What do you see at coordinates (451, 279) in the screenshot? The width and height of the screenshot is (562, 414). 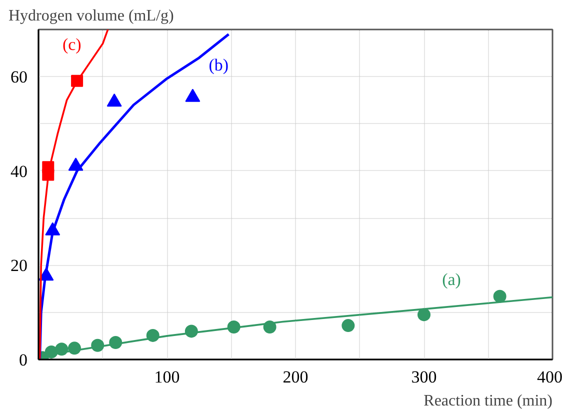 I see `series-label: (a)` at bounding box center [451, 279].